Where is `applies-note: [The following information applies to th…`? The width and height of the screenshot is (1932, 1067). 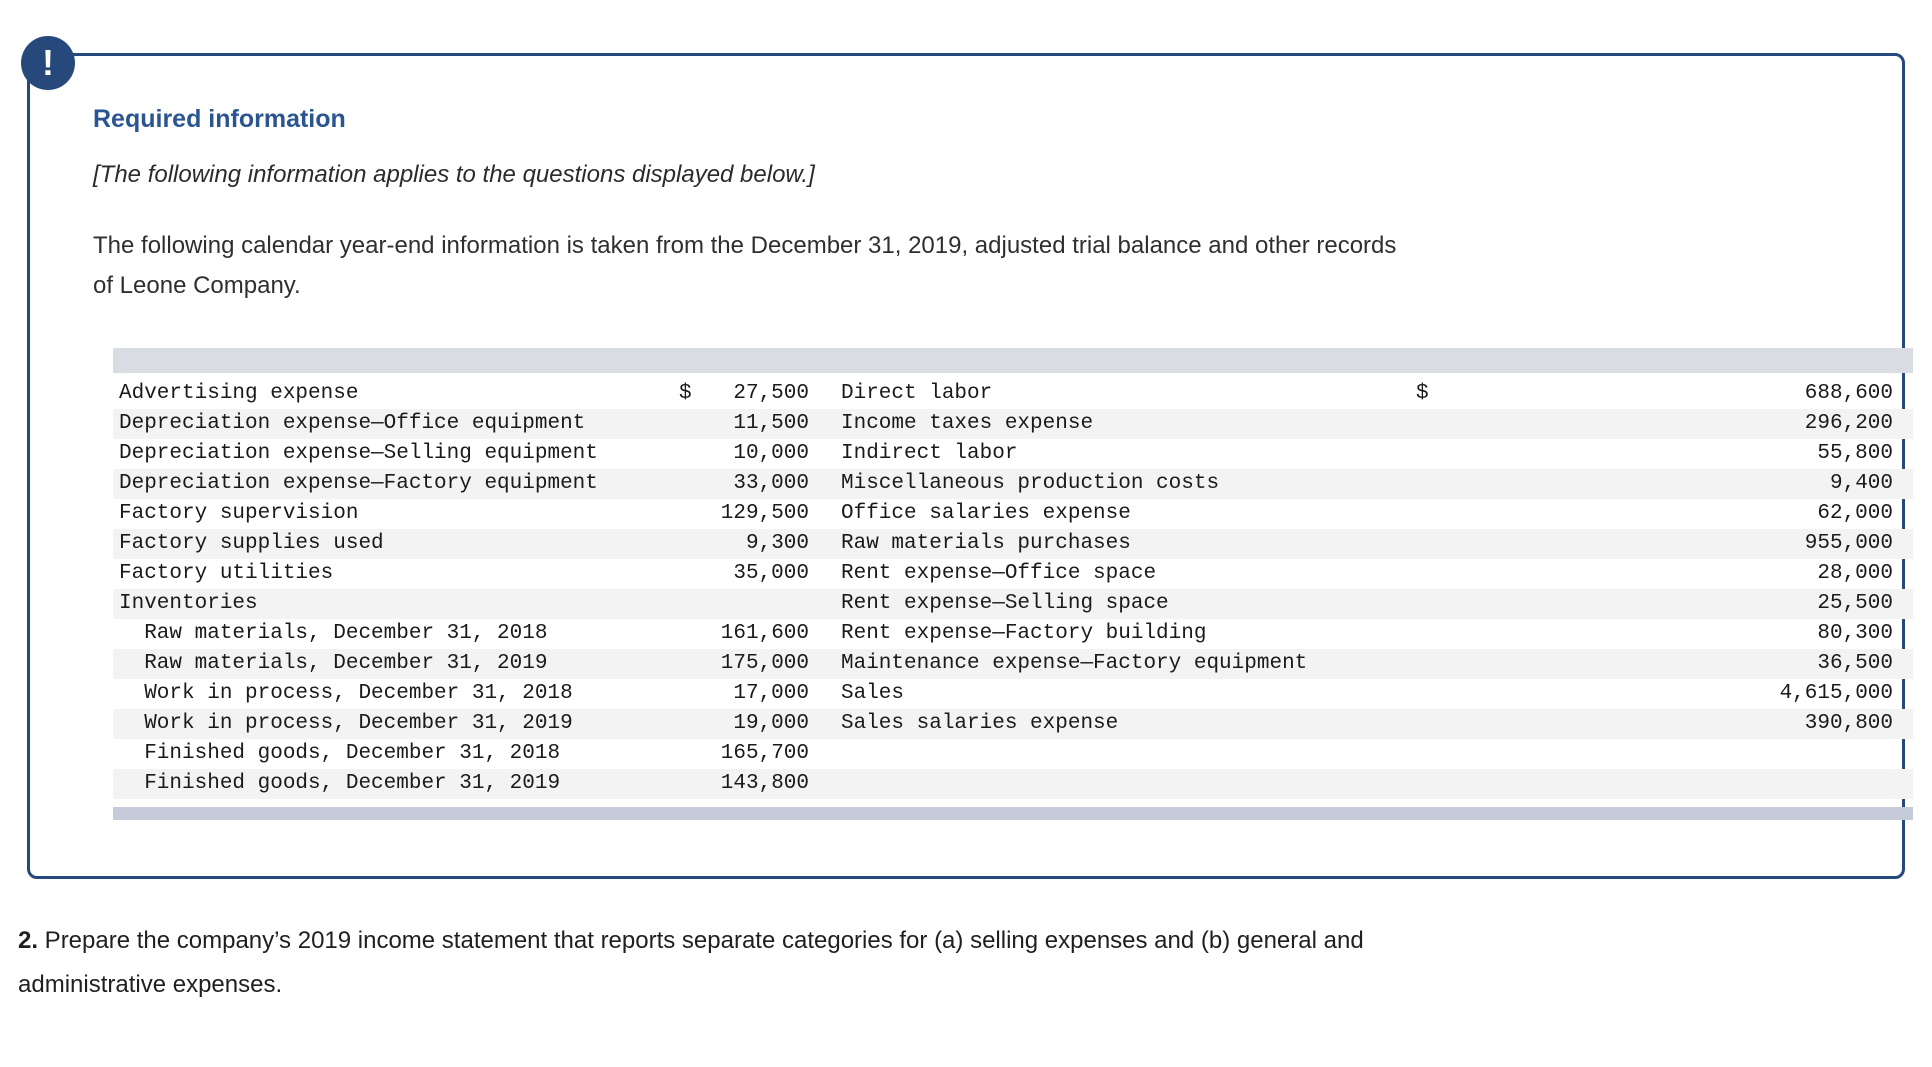
applies-note: [The following information applies to th… is located at coordinates (454, 174).